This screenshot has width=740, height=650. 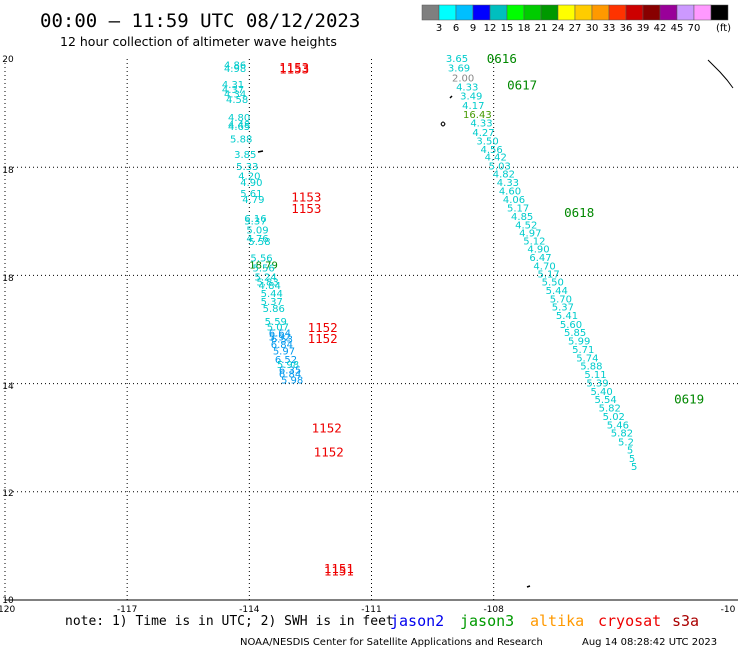 I want to click on color-scale-label: 36, so click(x=626, y=28).